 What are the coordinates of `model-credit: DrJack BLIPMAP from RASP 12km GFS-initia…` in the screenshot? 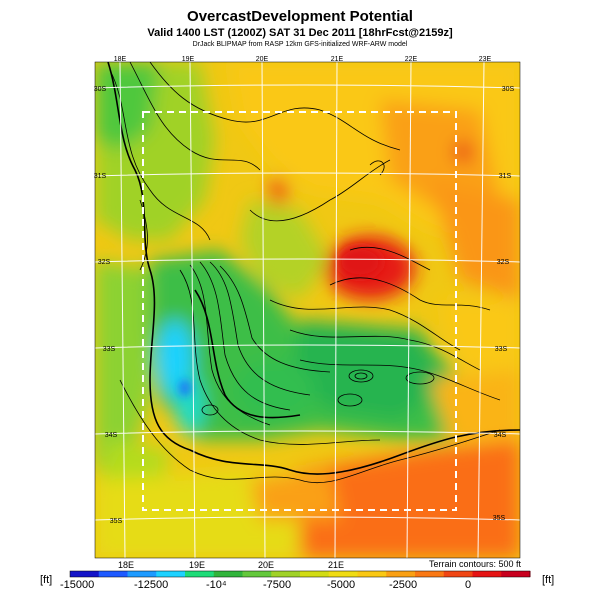 It's located at (300, 44).